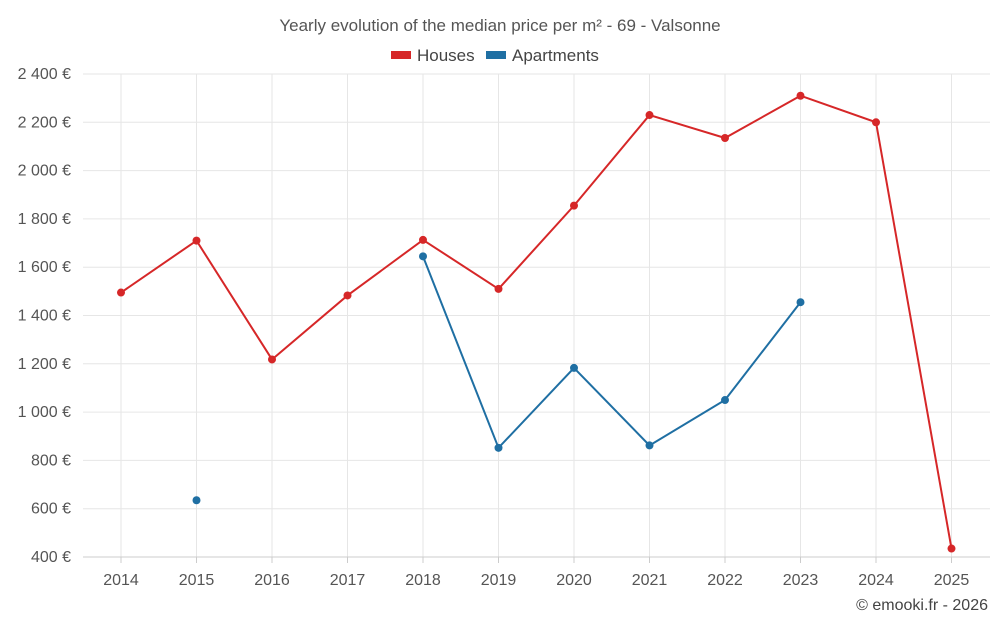  I want to click on y-tick-label: 1 200 €, so click(44, 364).